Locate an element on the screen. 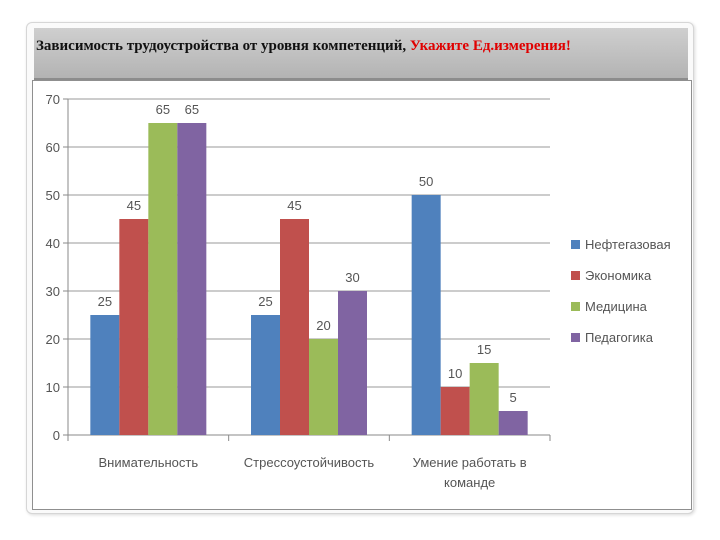 The height and width of the screenshot is (540, 720). data-label: 30 is located at coordinates (352, 277).